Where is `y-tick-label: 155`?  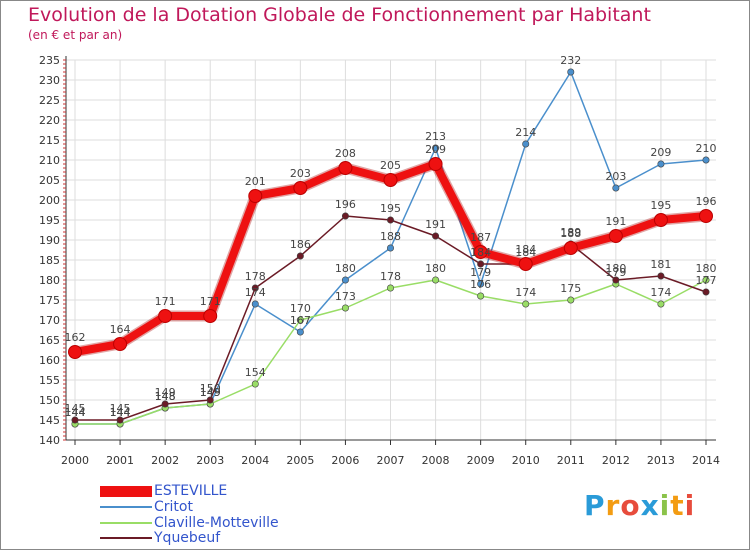
y-tick-label: 155 is located at coordinates (49, 380).